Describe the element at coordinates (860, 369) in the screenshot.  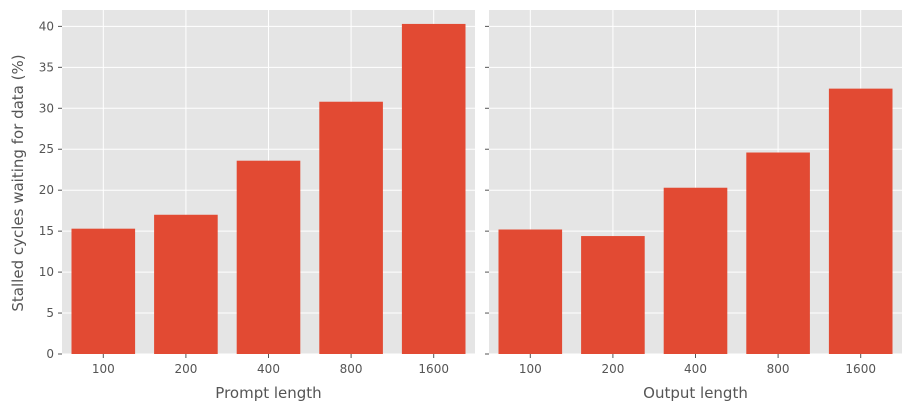
I see `output-x-tick-label: 1600` at that location.